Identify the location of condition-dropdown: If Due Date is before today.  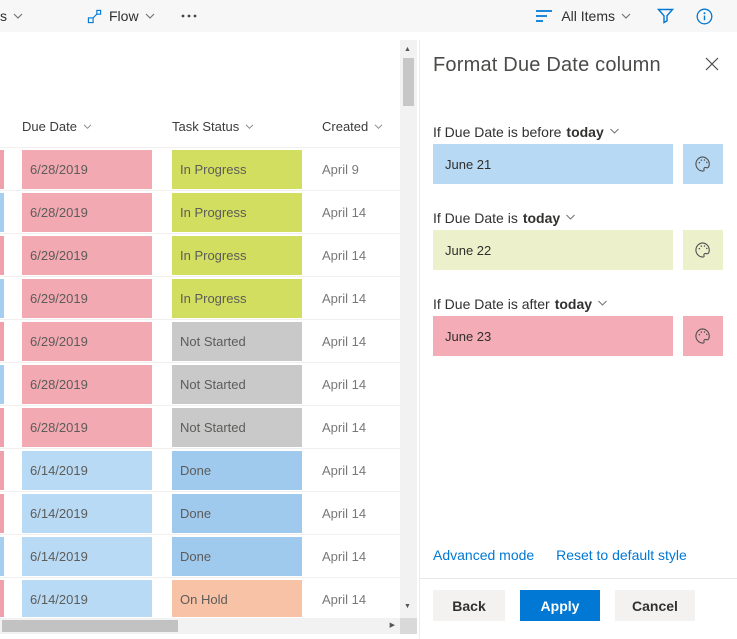
(579, 131).